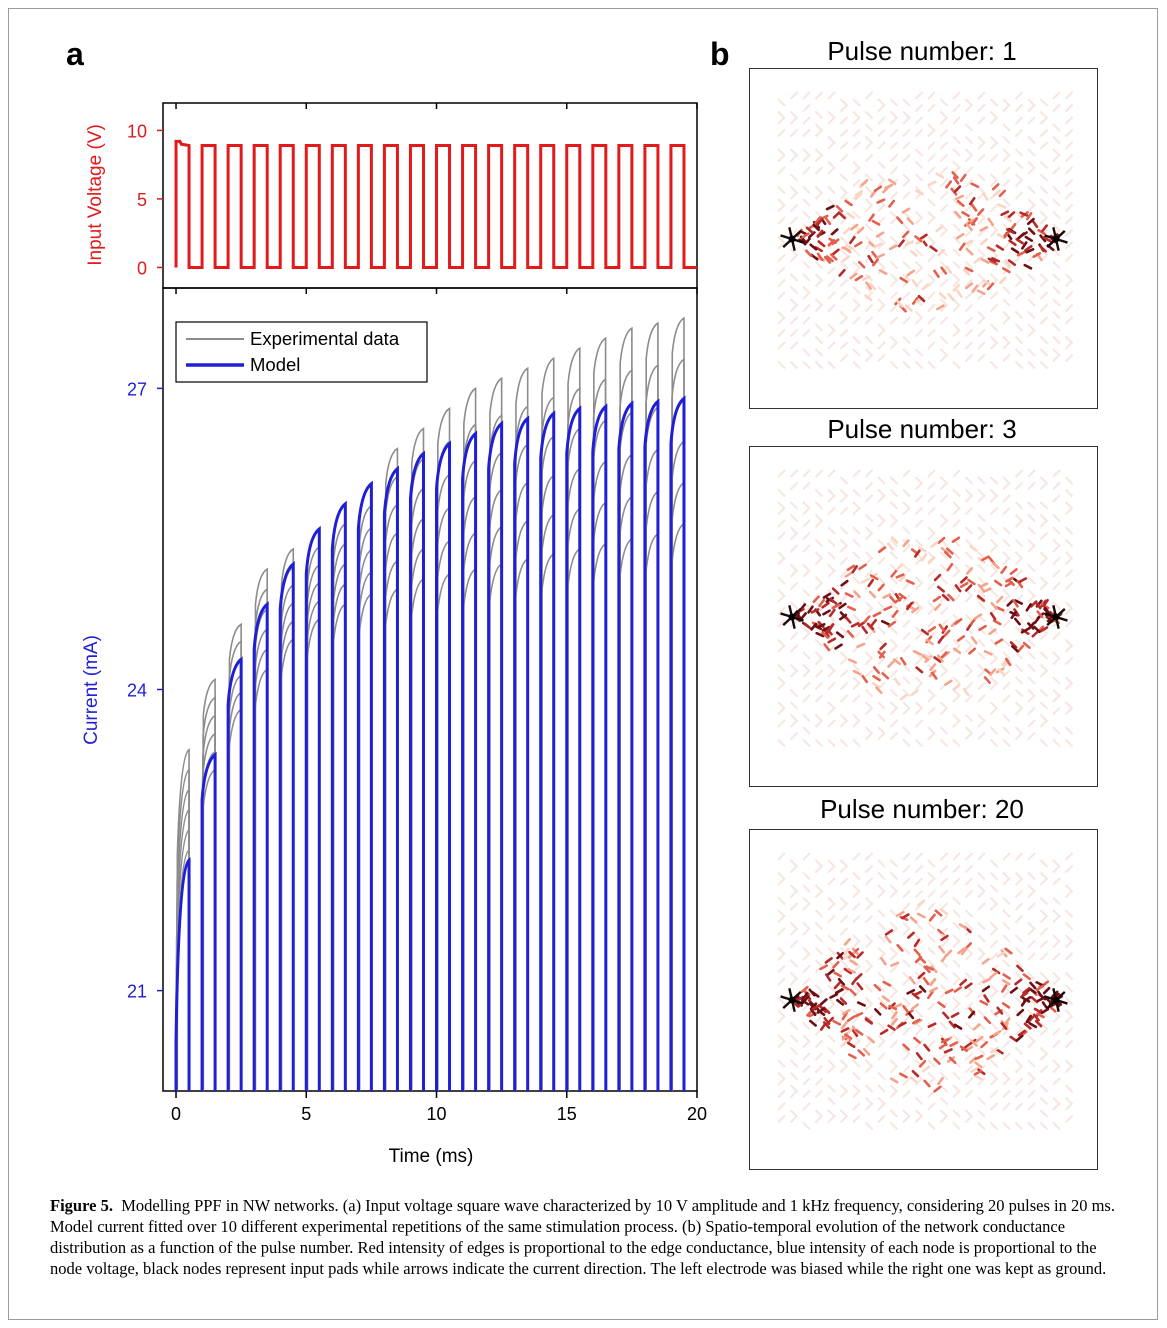 The height and width of the screenshot is (1328, 1167). Describe the element at coordinates (275, 364) in the screenshot. I see `legend-entry-model: Model` at that location.